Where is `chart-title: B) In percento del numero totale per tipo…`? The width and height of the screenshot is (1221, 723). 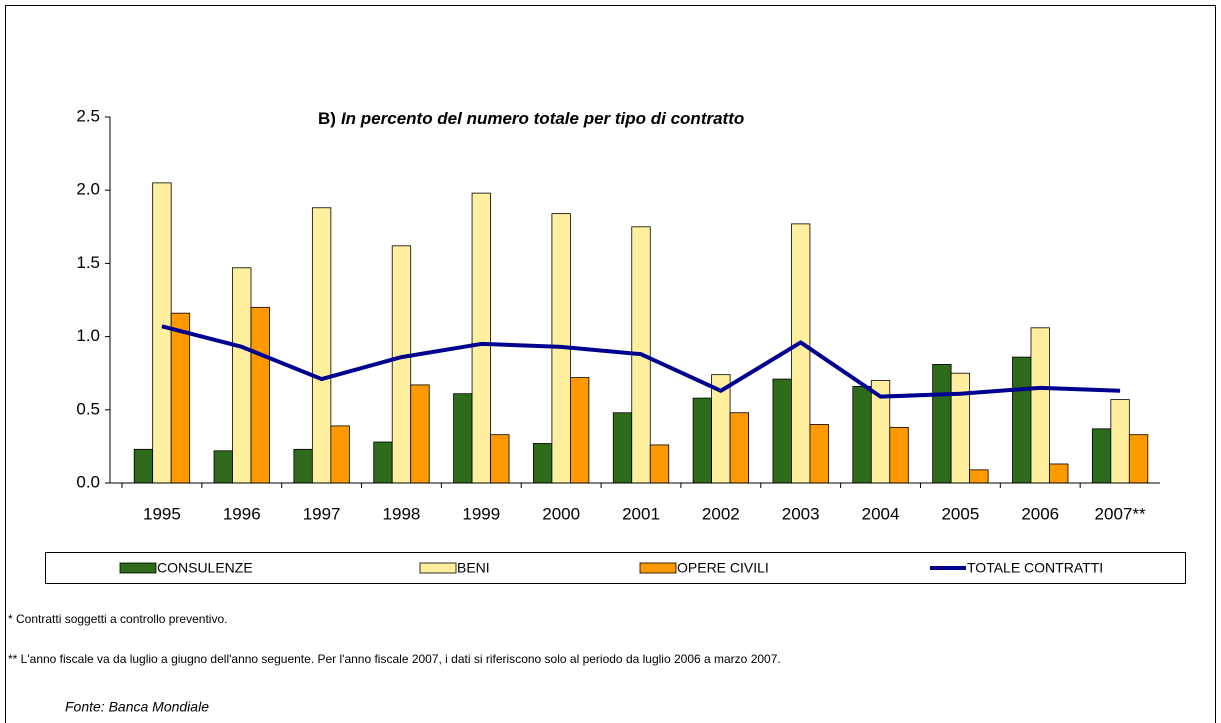
chart-title: B) In percento del numero totale per tipo… is located at coordinates (531, 118).